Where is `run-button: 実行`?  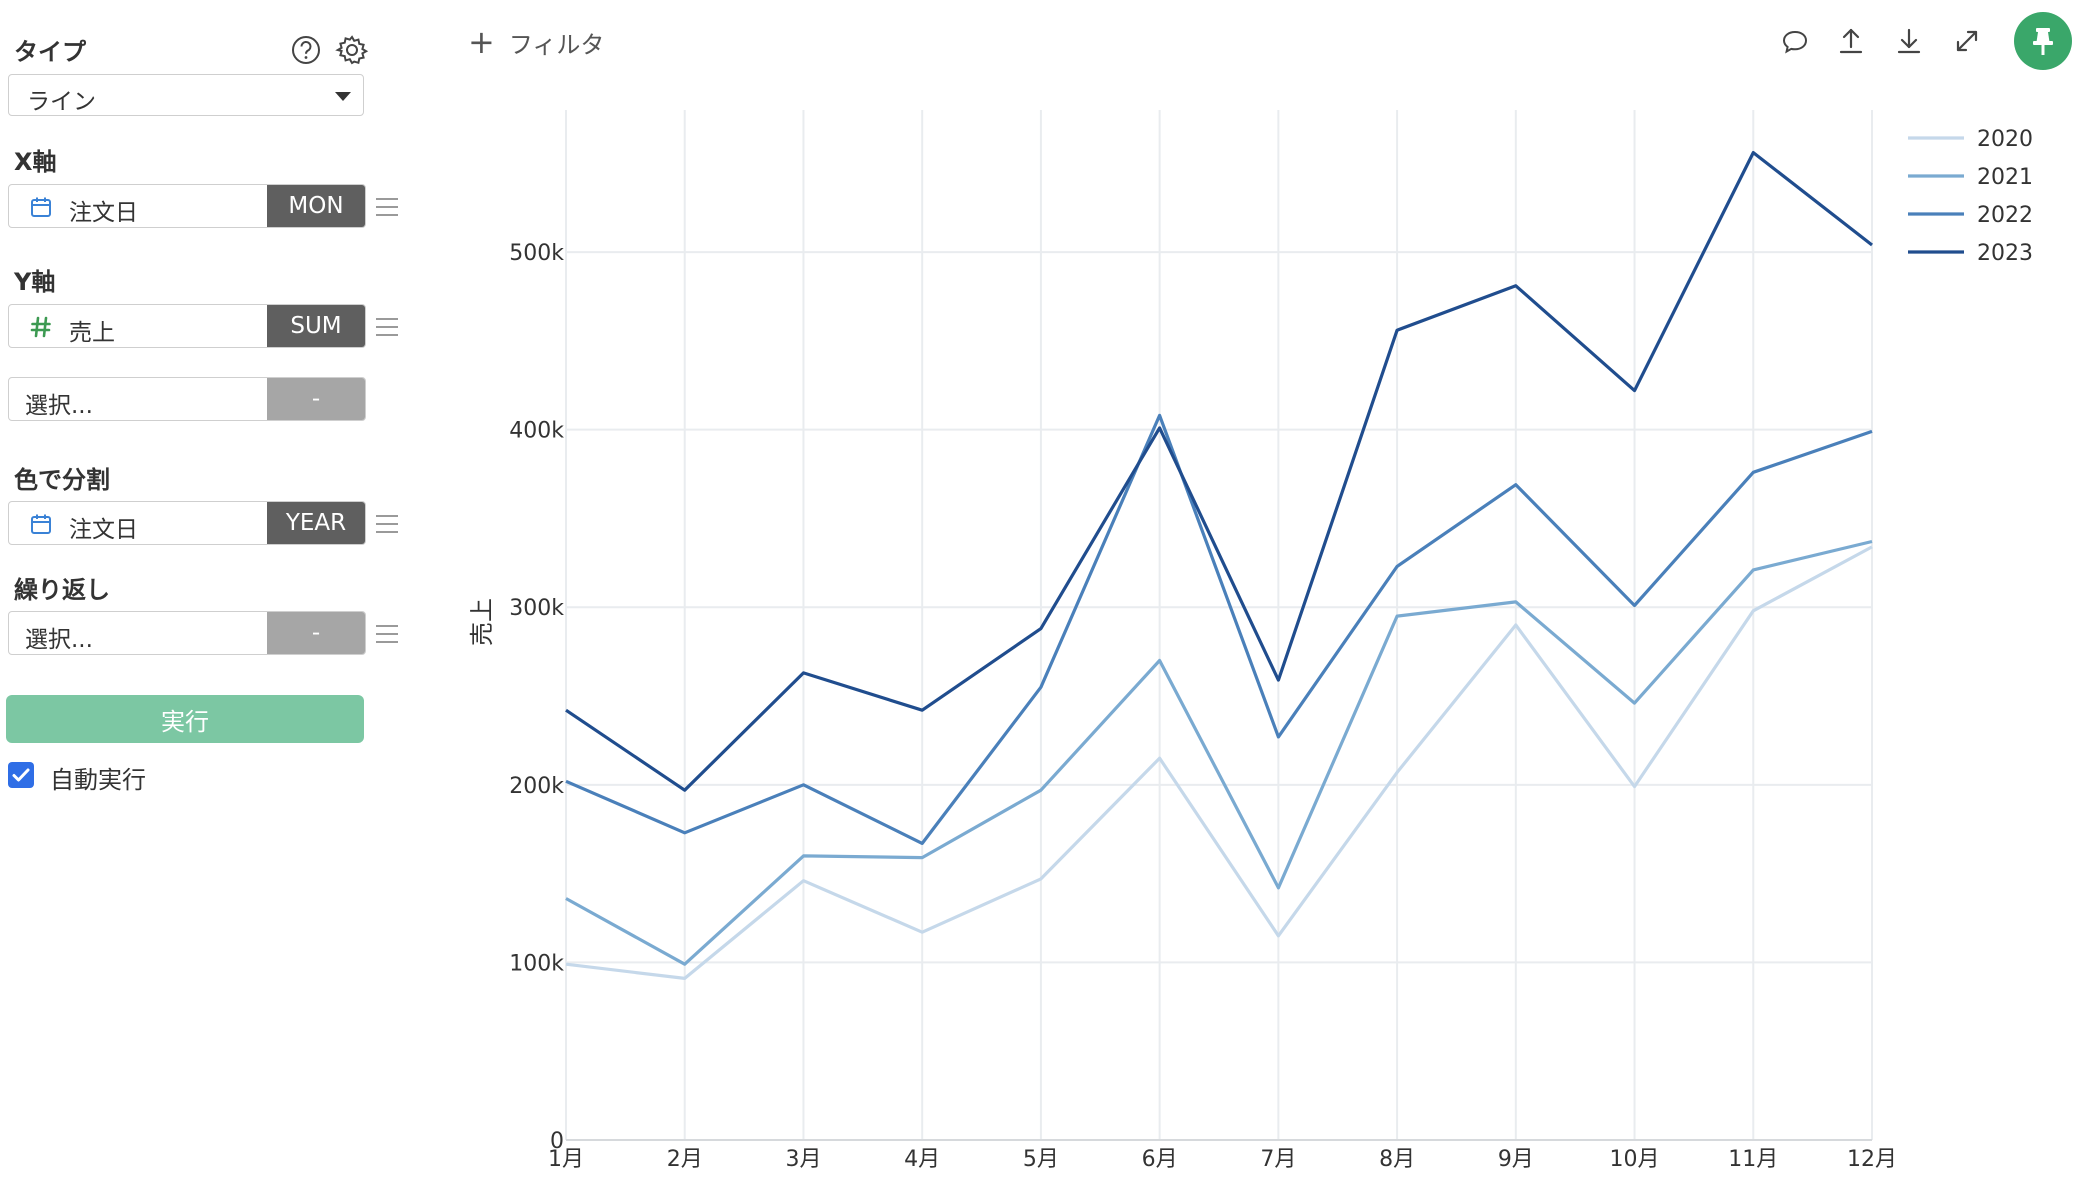
run-button: 実行 is located at coordinates (185, 719).